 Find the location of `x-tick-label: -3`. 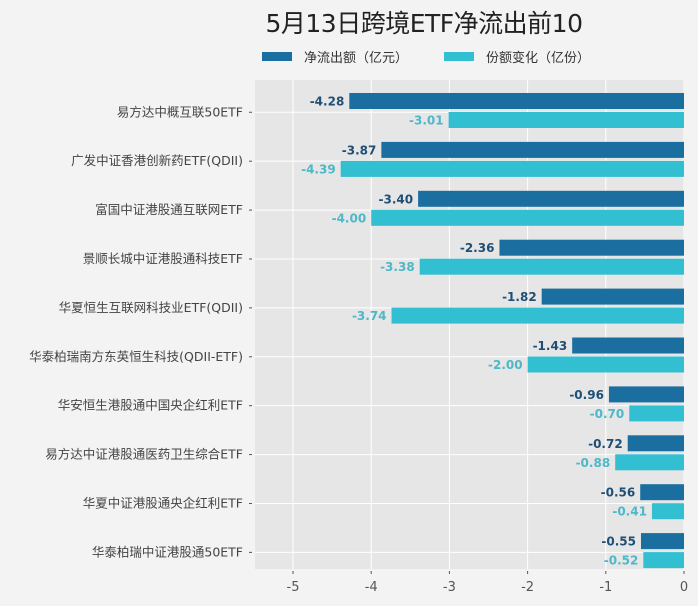

x-tick-label: -3 is located at coordinates (449, 587).